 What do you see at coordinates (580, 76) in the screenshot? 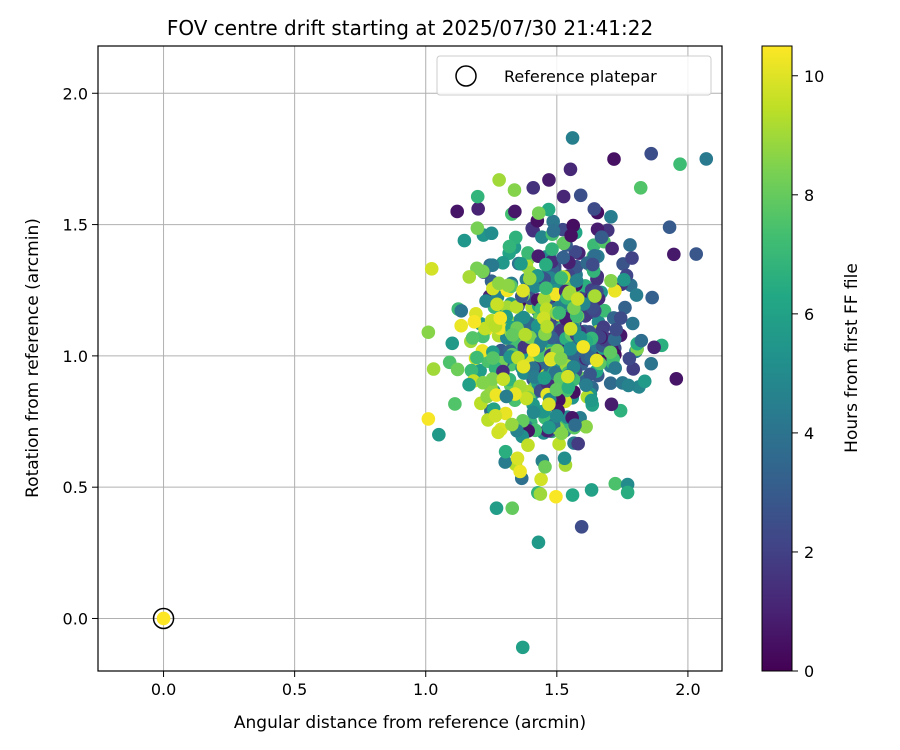
I see `legend-label-reference: Reference platepar` at bounding box center [580, 76].